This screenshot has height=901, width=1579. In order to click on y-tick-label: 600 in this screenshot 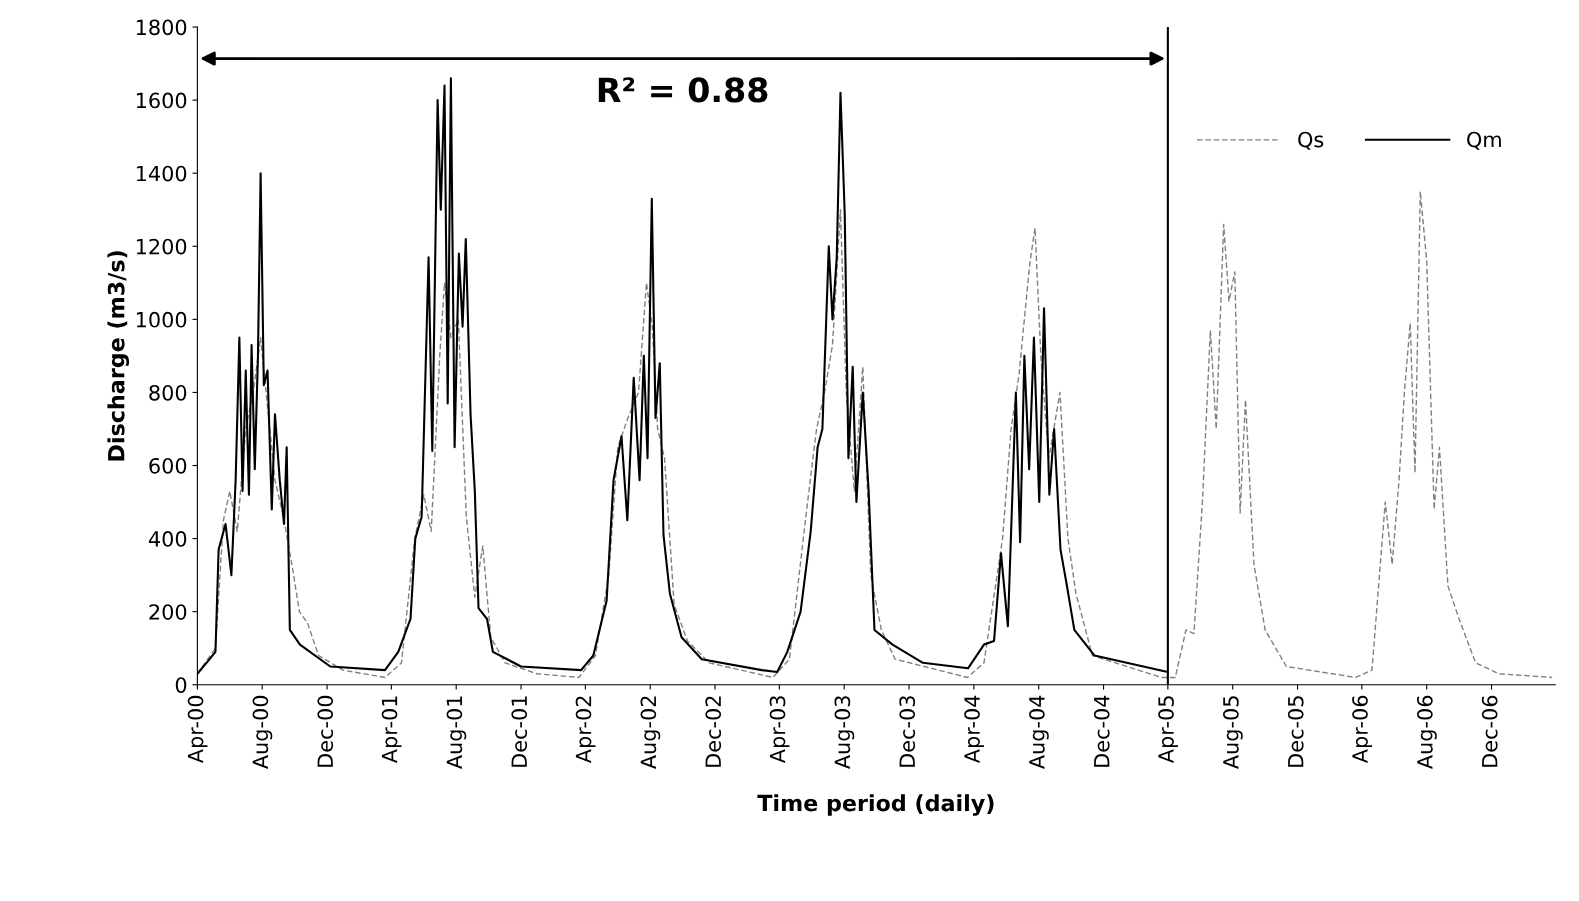, I will do `click(168, 465)`.